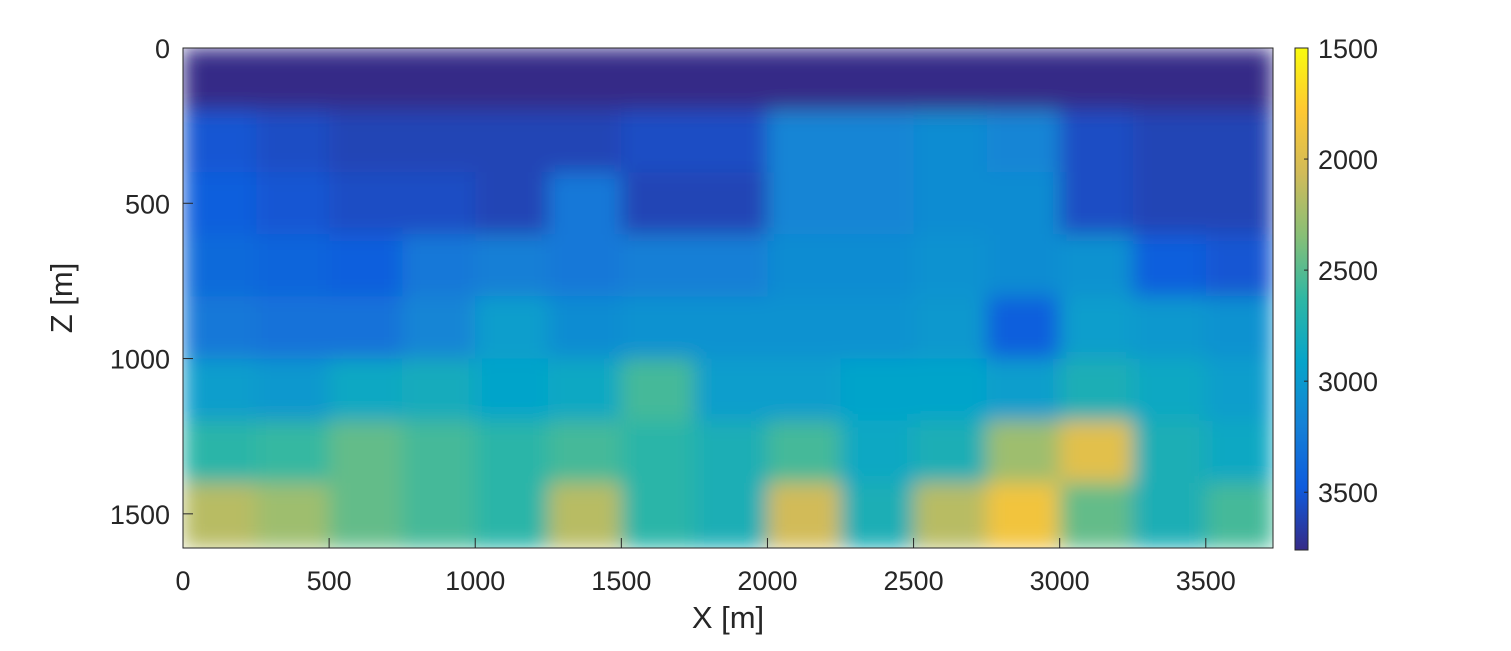  What do you see at coordinates (728, 617) in the screenshot?
I see `x-axis-label: X [m]` at bounding box center [728, 617].